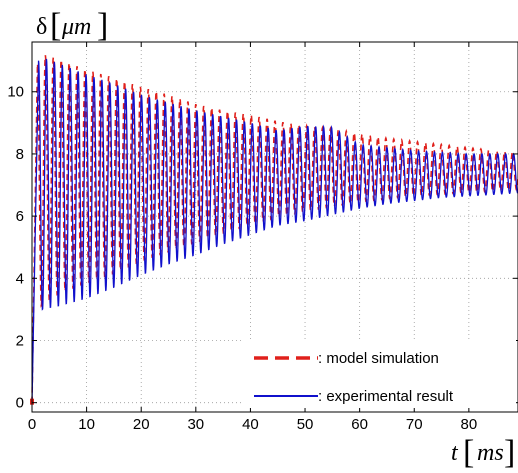 The width and height of the screenshot is (518, 473). What do you see at coordinates (32, 424) in the screenshot?
I see `tick-label-x-0: 0` at bounding box center [32, 424].